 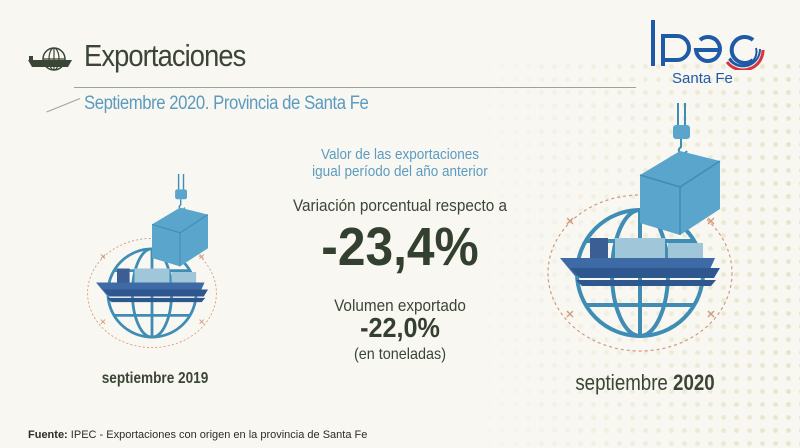 What do you see at coordinates (226, 103) in the screenshot?
I see `page-subtitle: Septiembre 2020. Provincia de Santa Fe` at bounding box center [226, 103].